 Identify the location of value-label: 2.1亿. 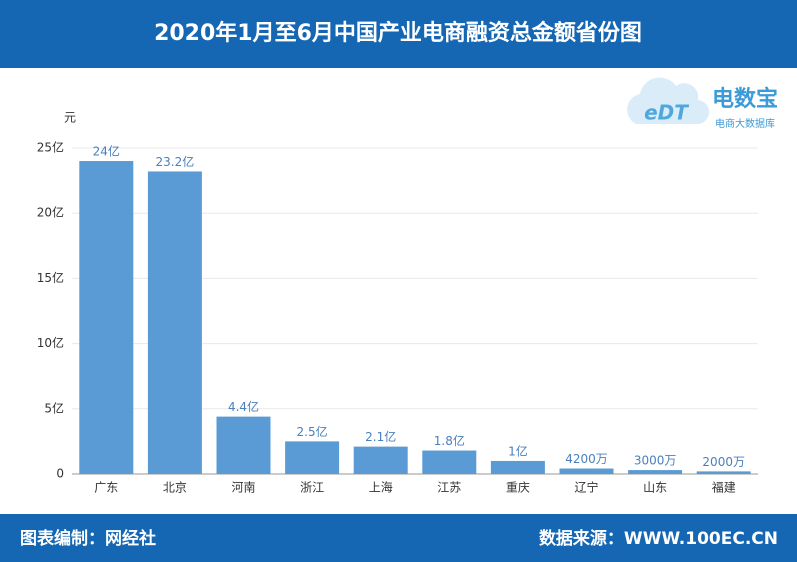
(380, 436).